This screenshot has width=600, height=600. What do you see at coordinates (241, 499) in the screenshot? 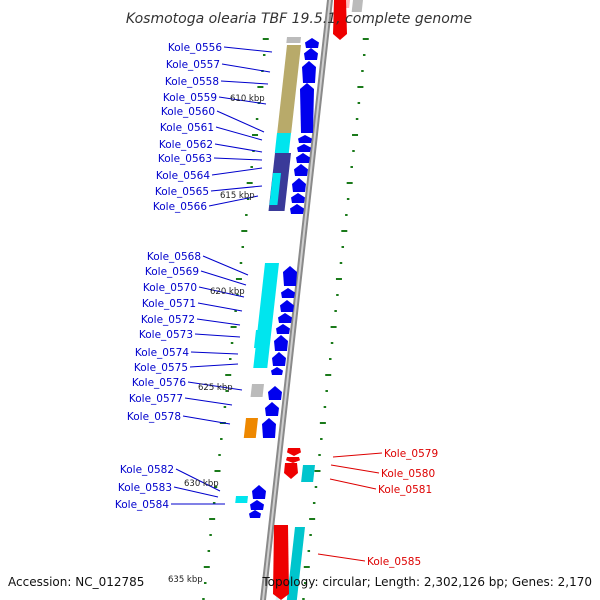
I see `block-cyan-lower` at bounding box center [241, 499].